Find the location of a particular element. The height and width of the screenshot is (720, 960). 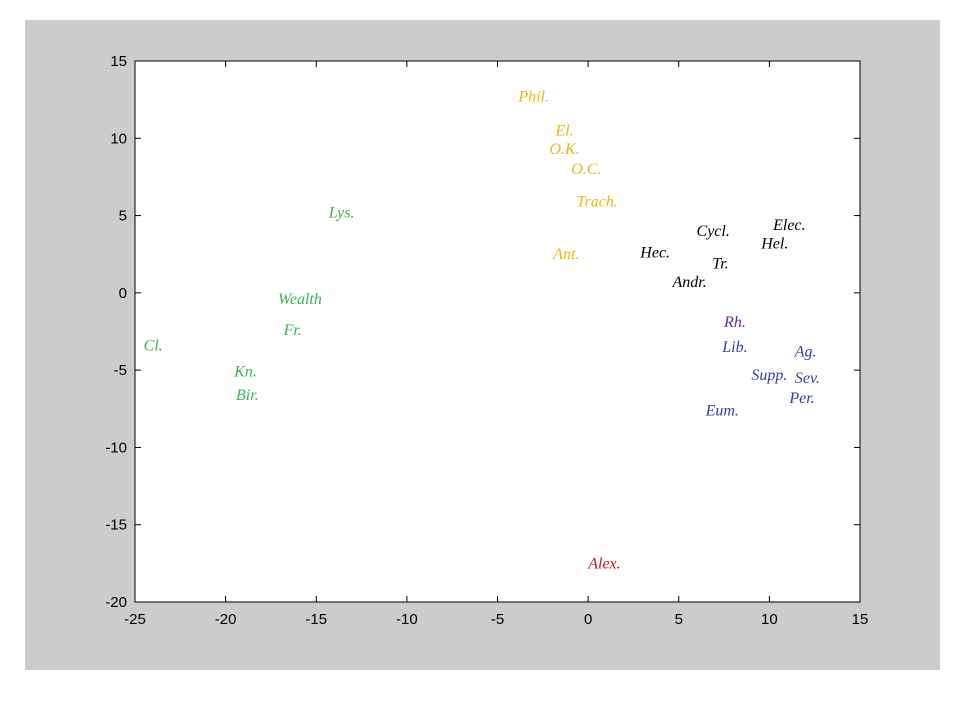

y-tick-label: 10 is located at coordinates (118, 138).